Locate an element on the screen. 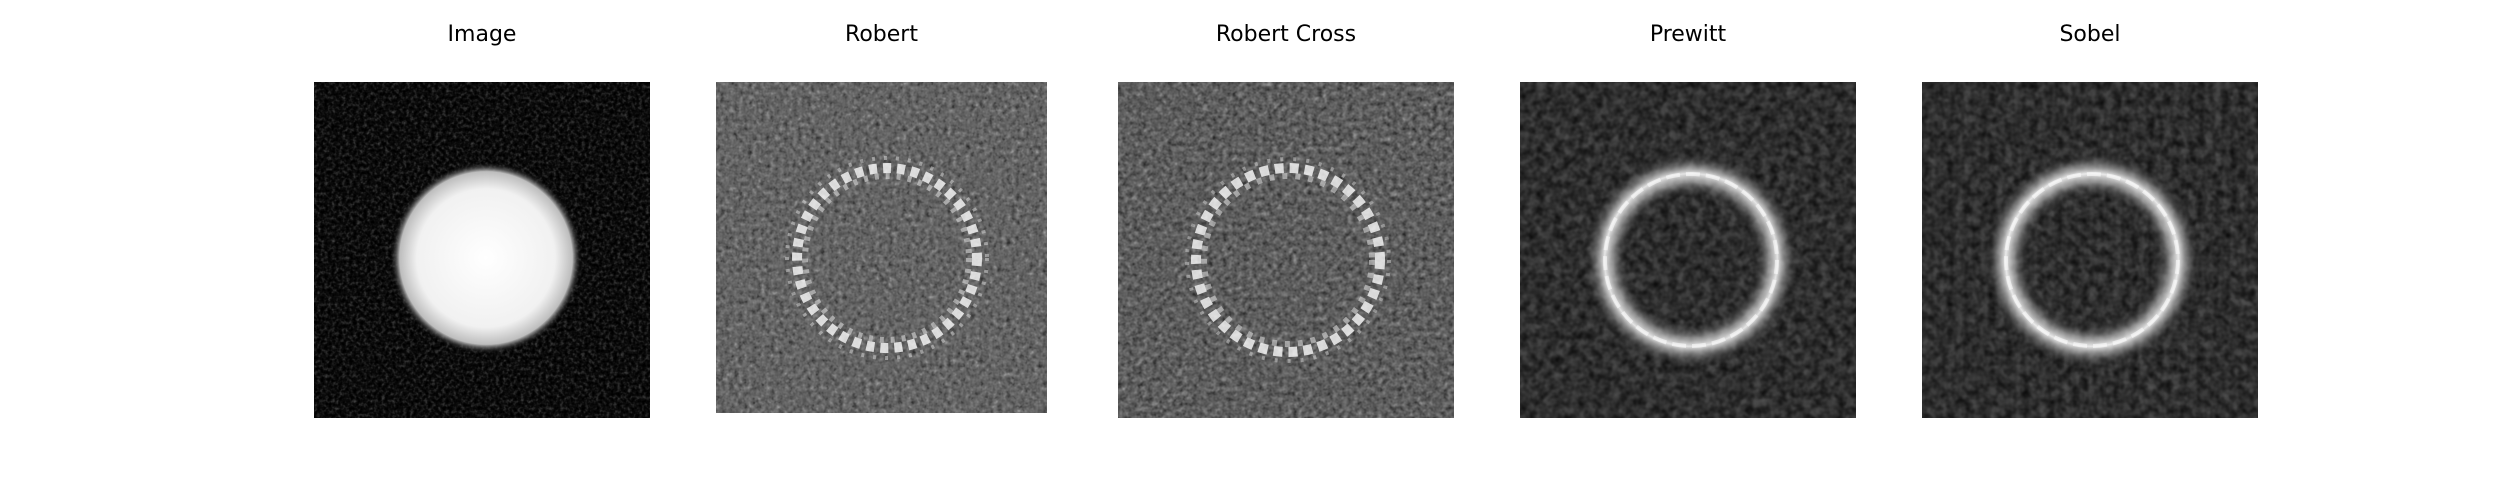 Image resolution: width=2500 pixels, height=500 pixels. original-image is located at coordinates (482, 250).